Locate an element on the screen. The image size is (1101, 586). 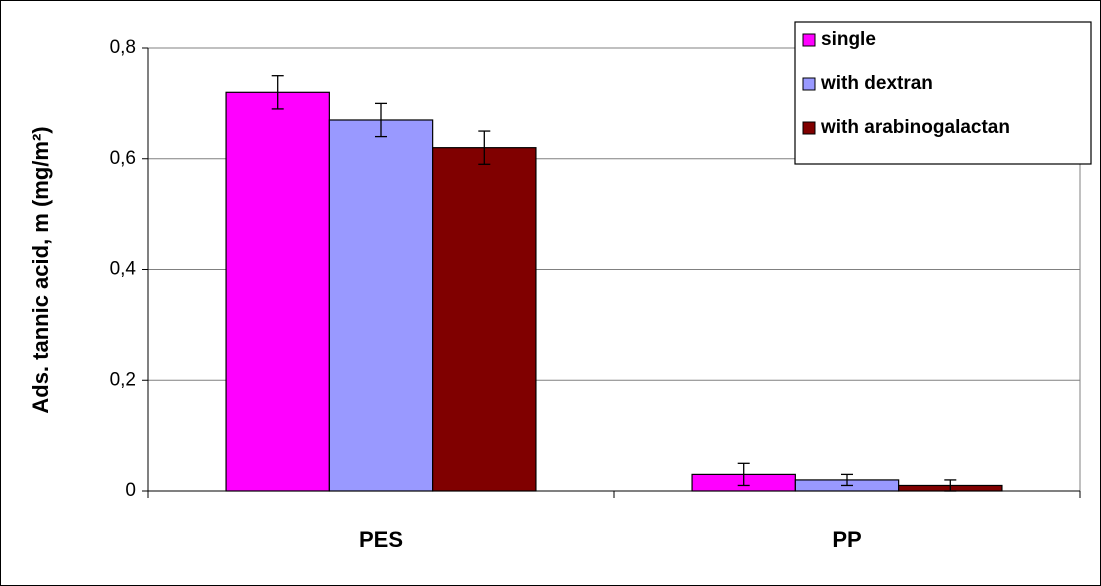
legend-label: with dextran is located at coordinates (876, 83).